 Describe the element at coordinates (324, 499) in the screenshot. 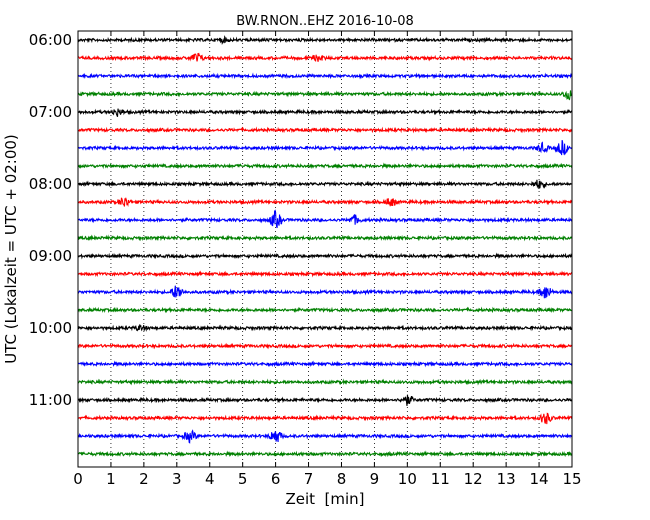

I see `x-axis-label: Zeit [min]` at that location.